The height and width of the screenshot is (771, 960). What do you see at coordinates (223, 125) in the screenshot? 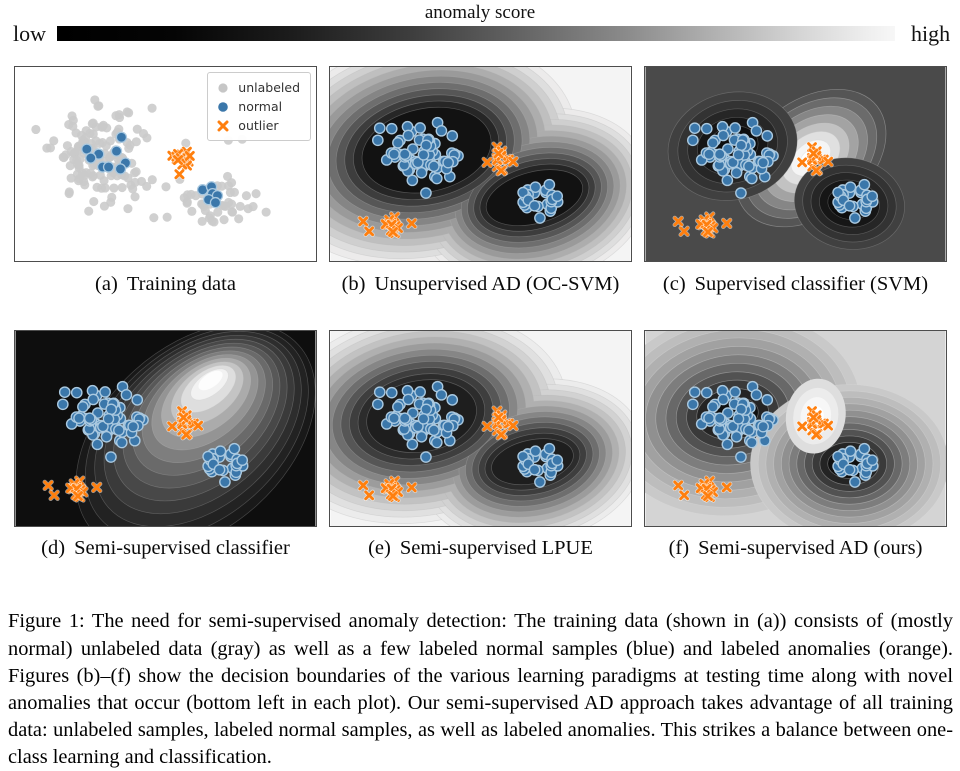
I see `outlier-marker-icon` at bounding box center [223, 125].